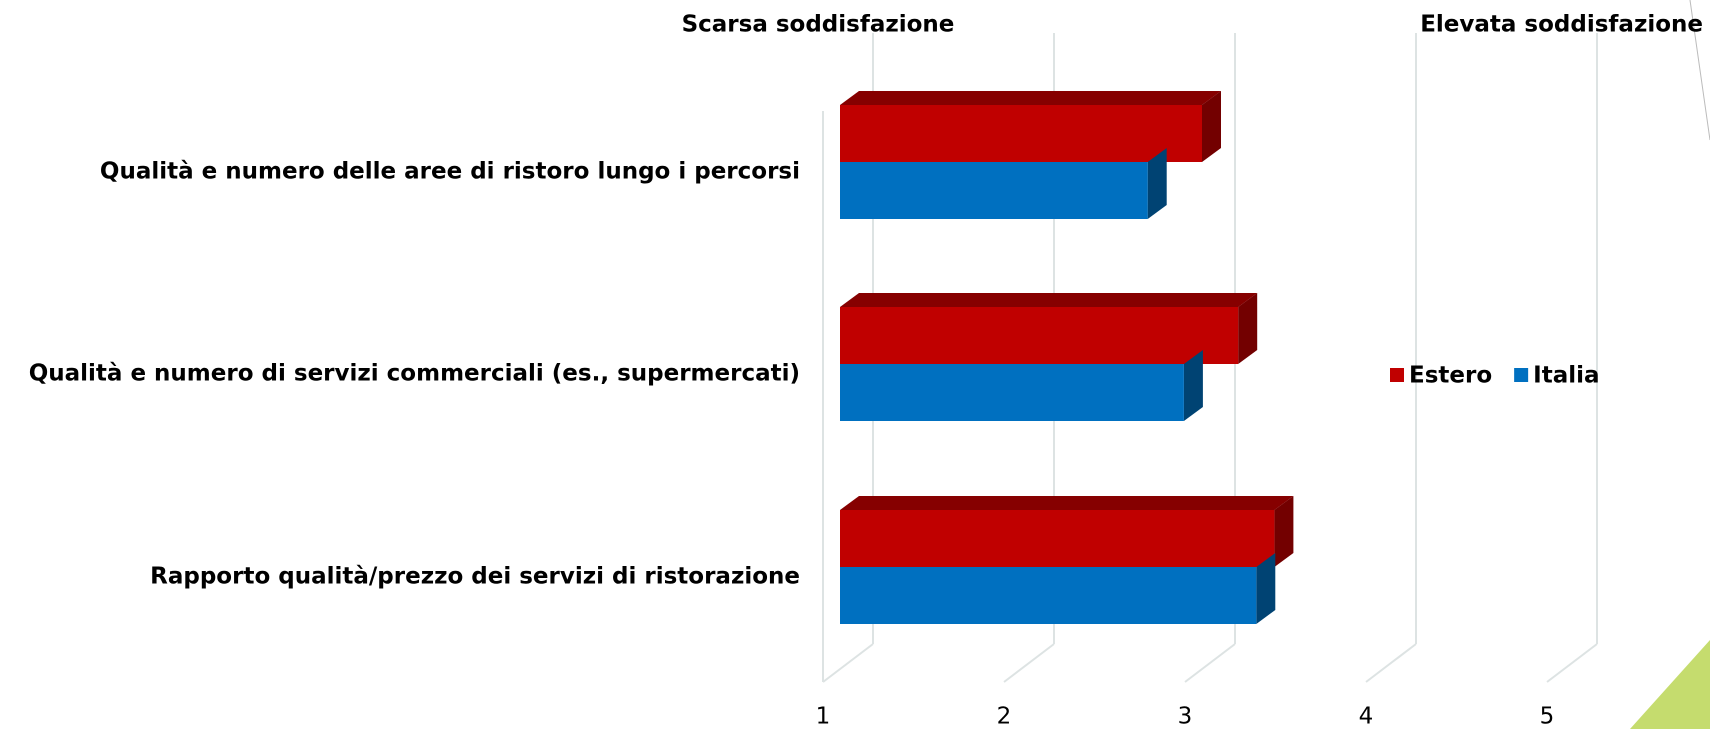 This screenshot has height=729, width=1710. What do you see at coordinates (1450, 376) in the screenshot?
I see `legend-label: Estero` at bounding box center [1450, 376].